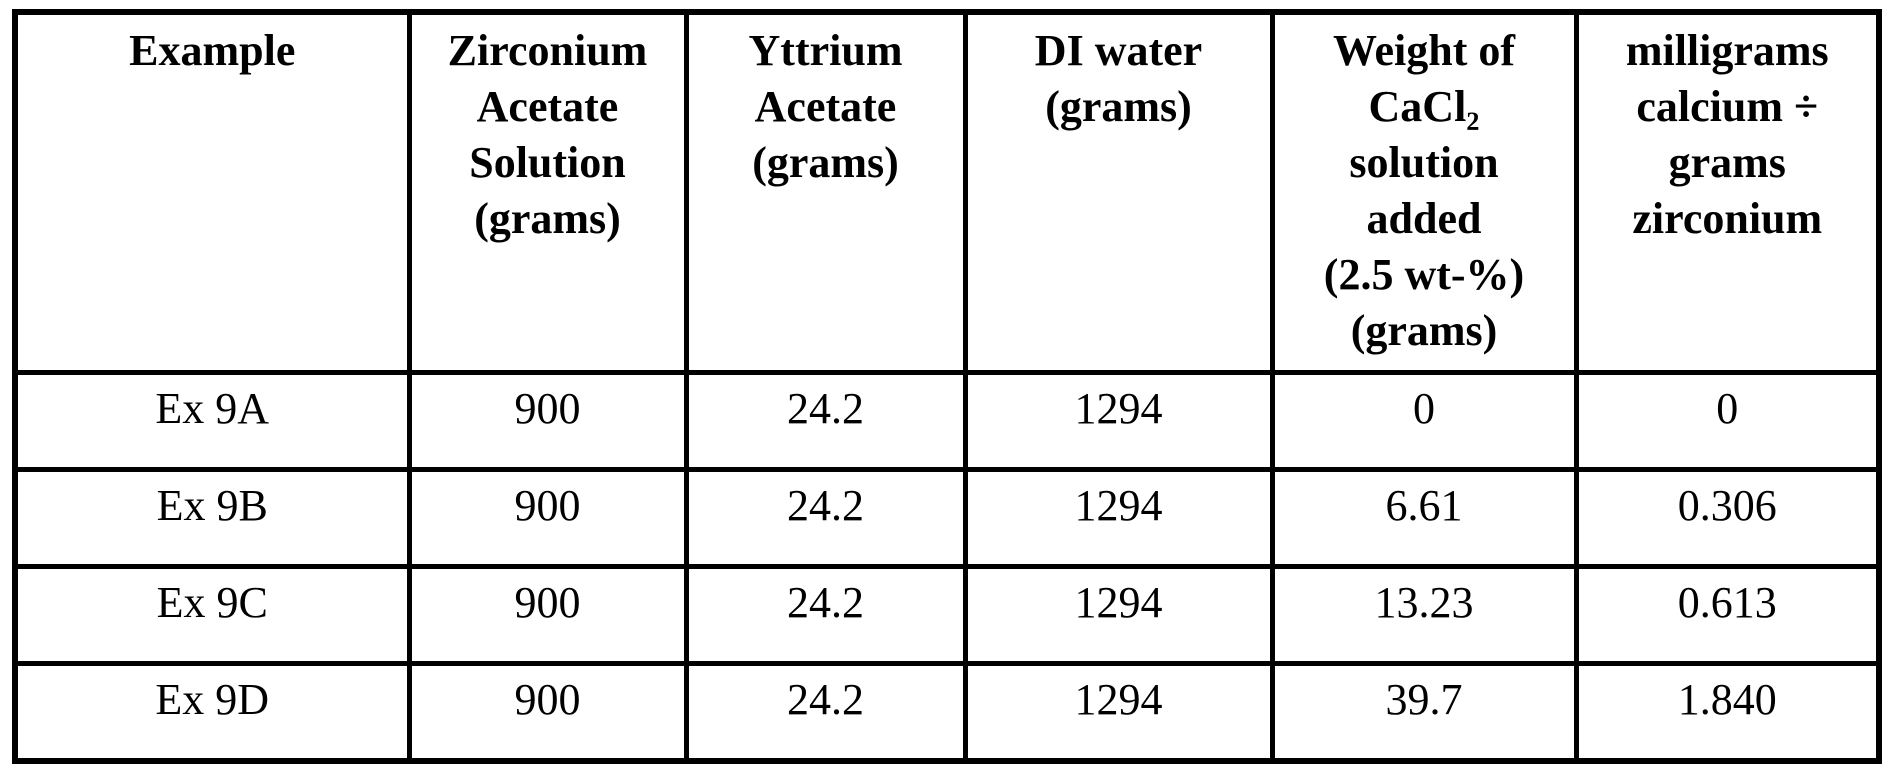  I want to click on col-header-calcium-ratio: milligrams calcium ÷ grams zirconium, so click(1727, 192).